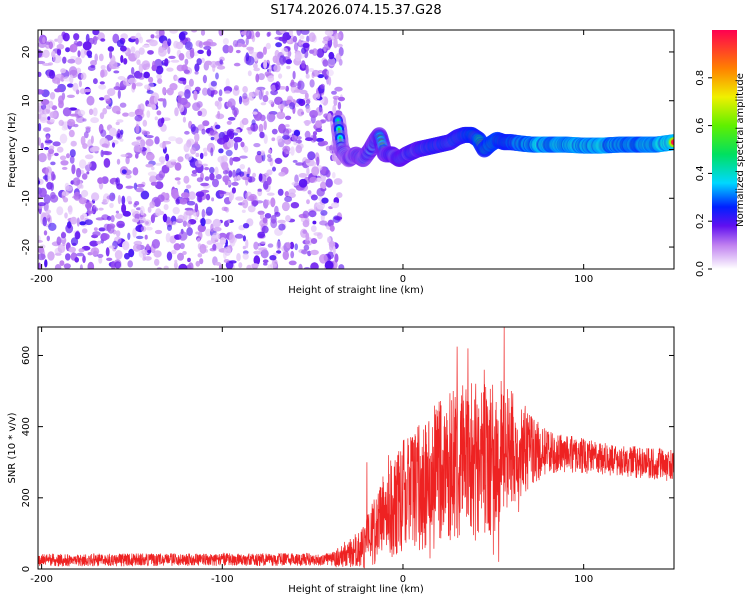 The height and width of the screenshot is (600, 750). What do you see at coordinates (740, 150) in the screenshot?
I see `colorbar-label: Normalized spectral amplitude` at bounding box center [740, 150].